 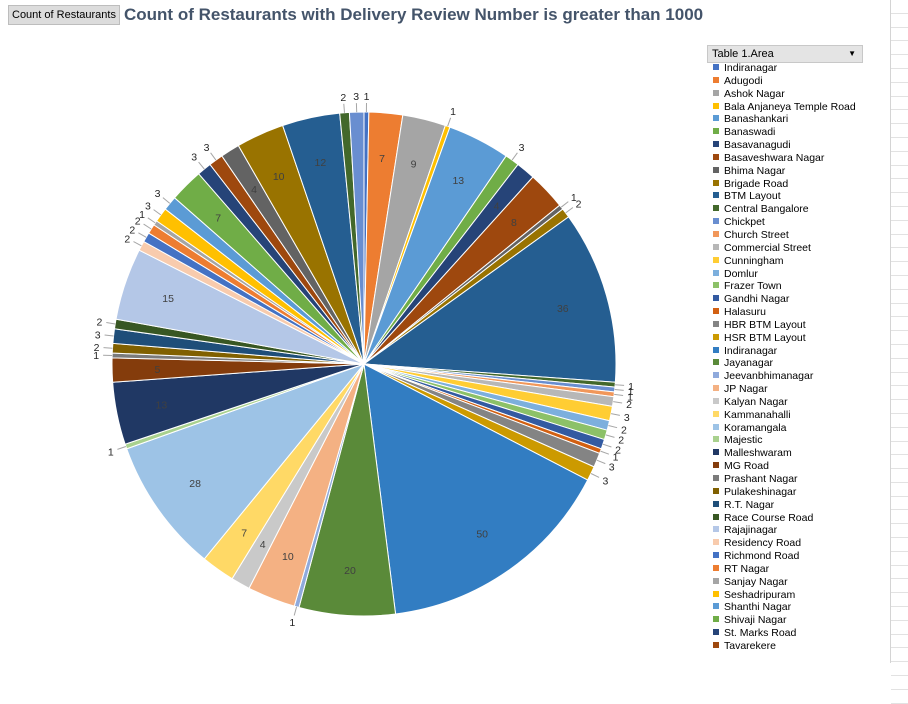 I want to click on data-label: 50, so click(x=482, y=535).